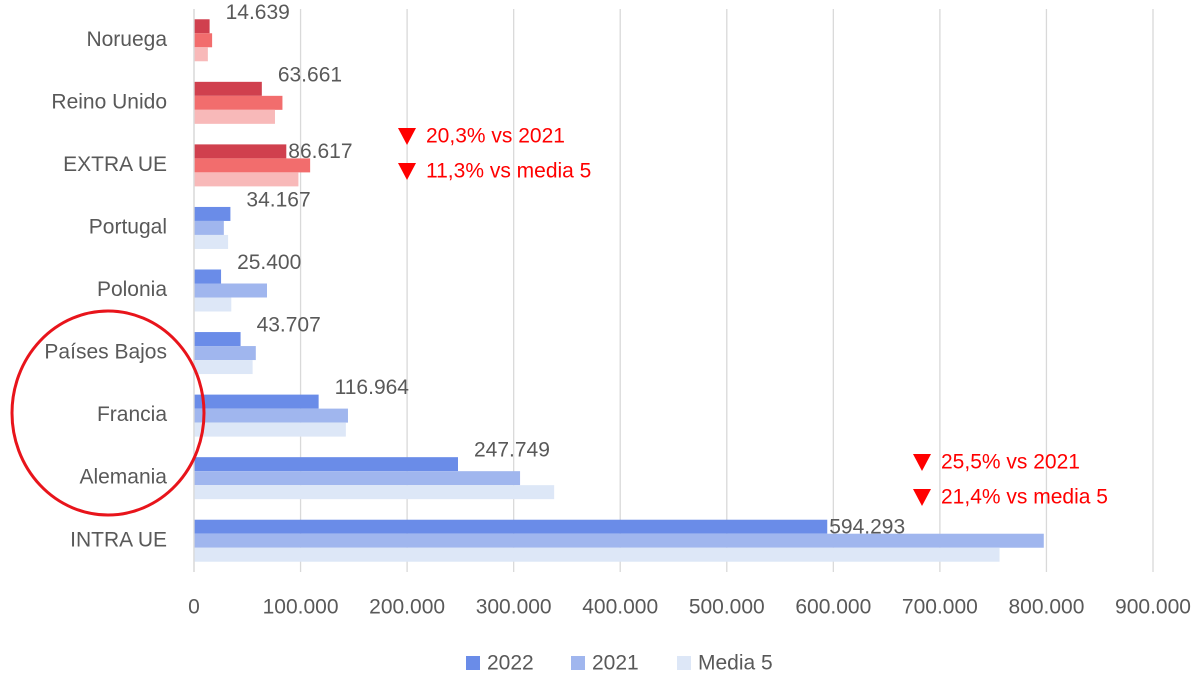 The height and width of the screenshot is (676, 1199). What do you see at coordinates (115, 164) in the screenshot?
I see `y-tick-label: EXTRA UE` at bounding box center [115, 164].